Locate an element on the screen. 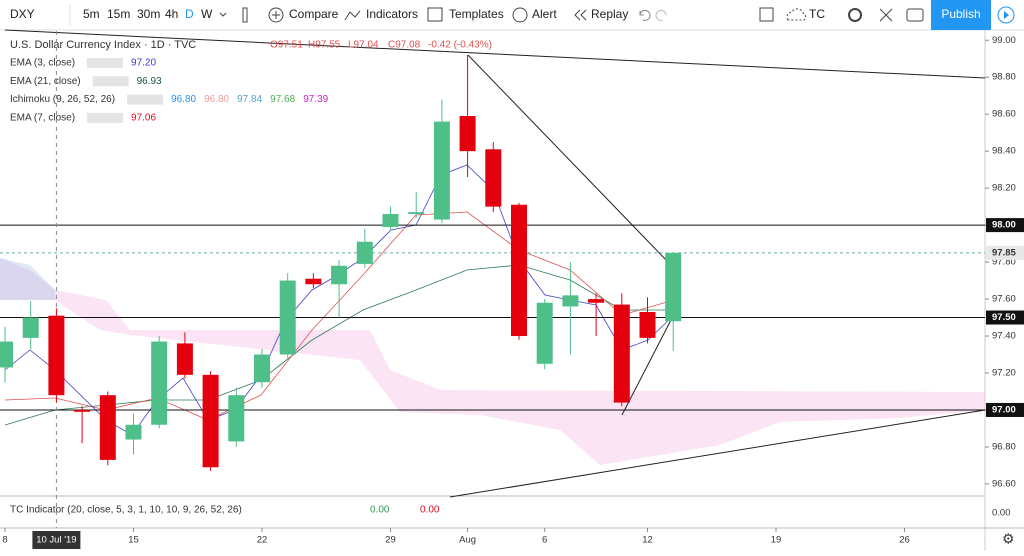 The image size is (1024, 556). y-tick-label: 98.20 is located at coordinates (1004, 188).